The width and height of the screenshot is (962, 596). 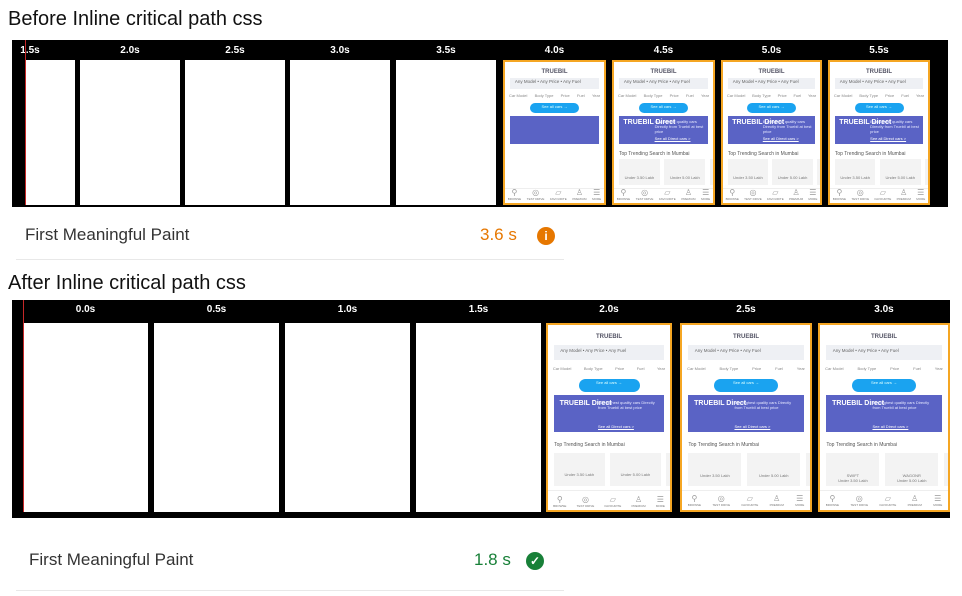 What do you see at coordinates (478, 309) in the screenshot?
I see `timestamp: 1.5s` at bounding box center [478, 309].